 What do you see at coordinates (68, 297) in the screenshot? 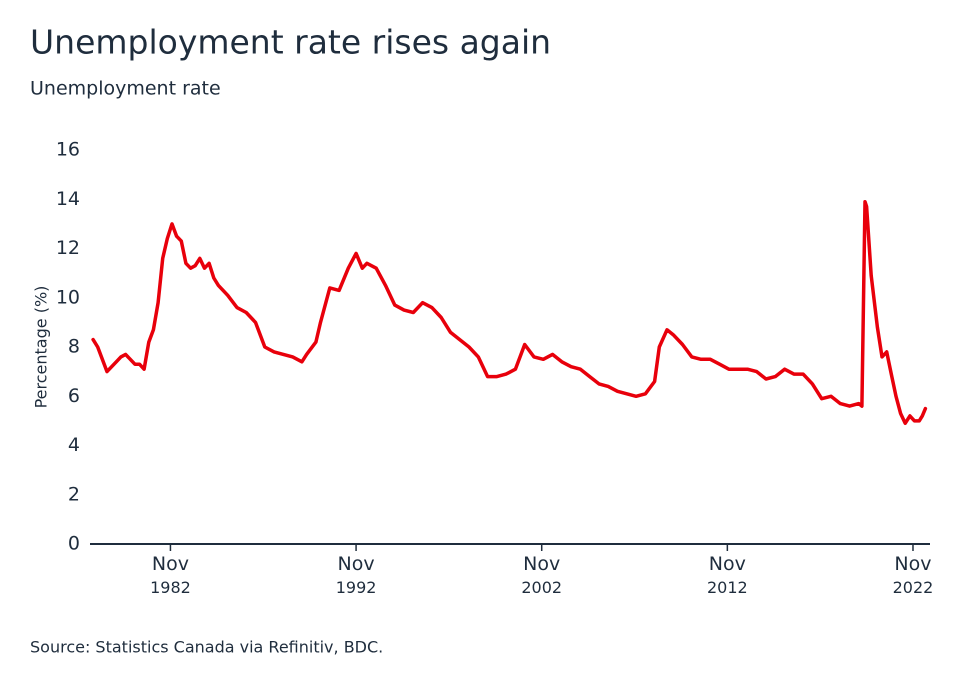
I see `y-tick-label: 10` at bounding box center [68, 297].